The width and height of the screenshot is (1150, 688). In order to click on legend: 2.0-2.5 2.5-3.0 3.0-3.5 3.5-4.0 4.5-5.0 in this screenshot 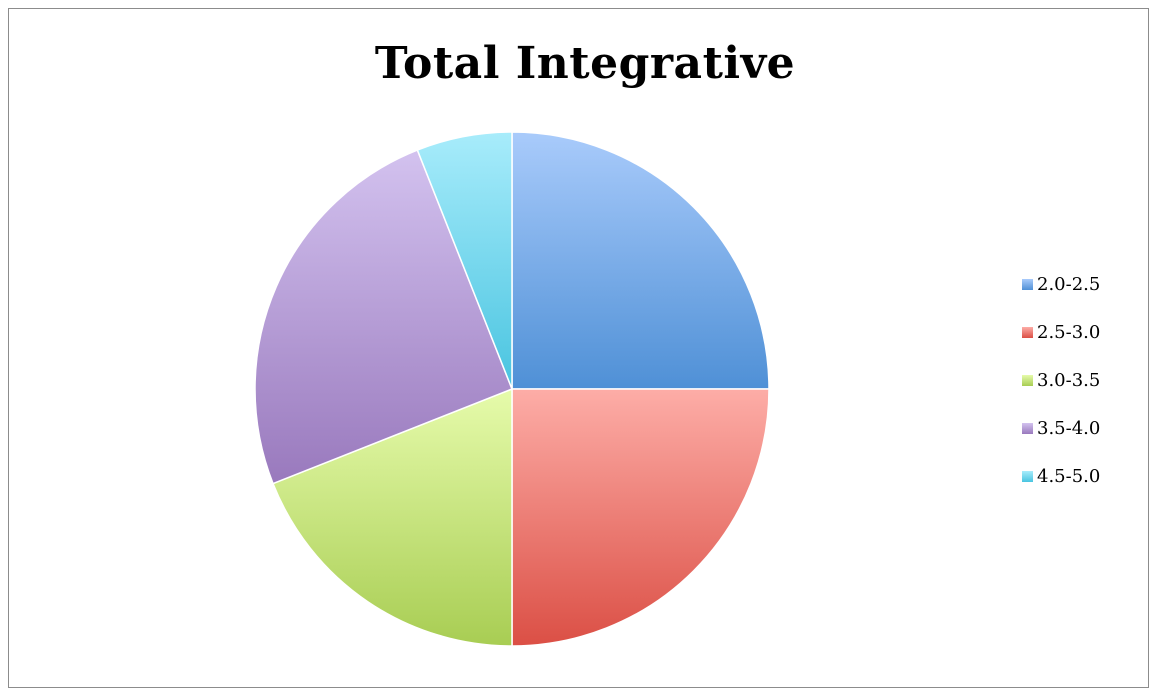, I will do `click(1061, 392)`.